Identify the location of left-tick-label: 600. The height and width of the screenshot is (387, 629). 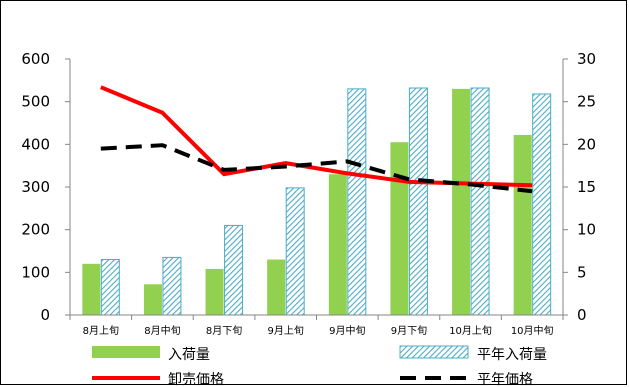
(35, 59).